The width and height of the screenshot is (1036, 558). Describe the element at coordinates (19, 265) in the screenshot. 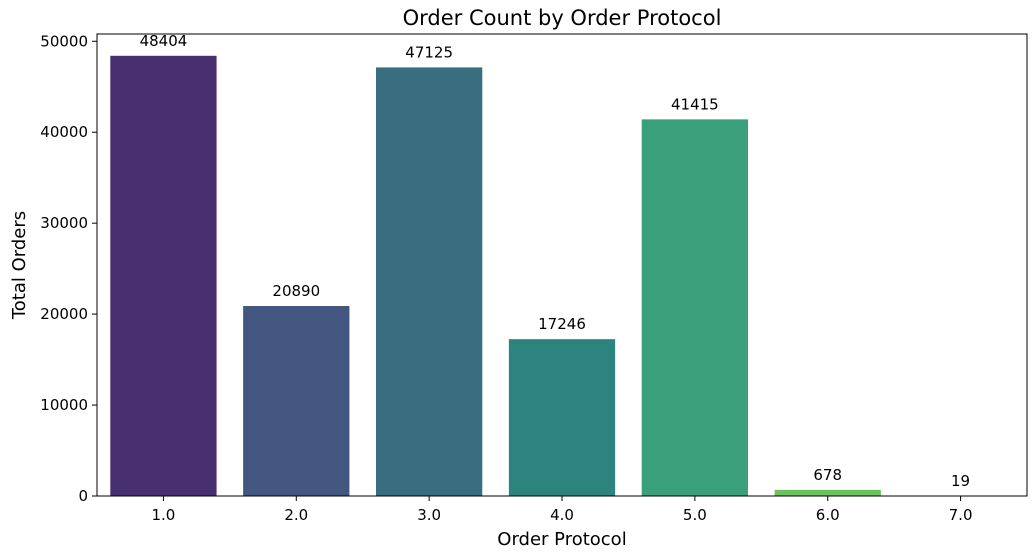

I see `y-axis-label: Total Orders` at that location.